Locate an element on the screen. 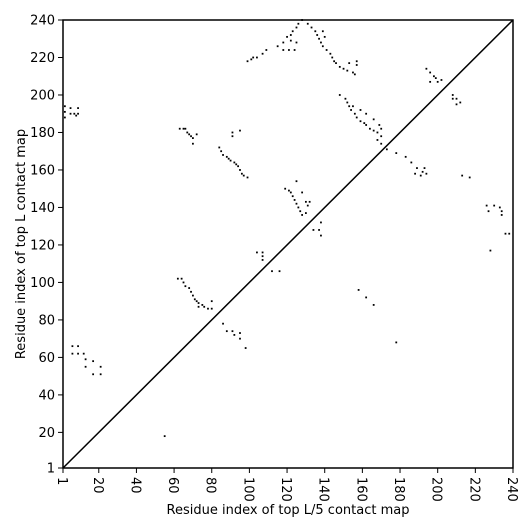  x-tick-label: 160 is located at coordinates (360, 489).